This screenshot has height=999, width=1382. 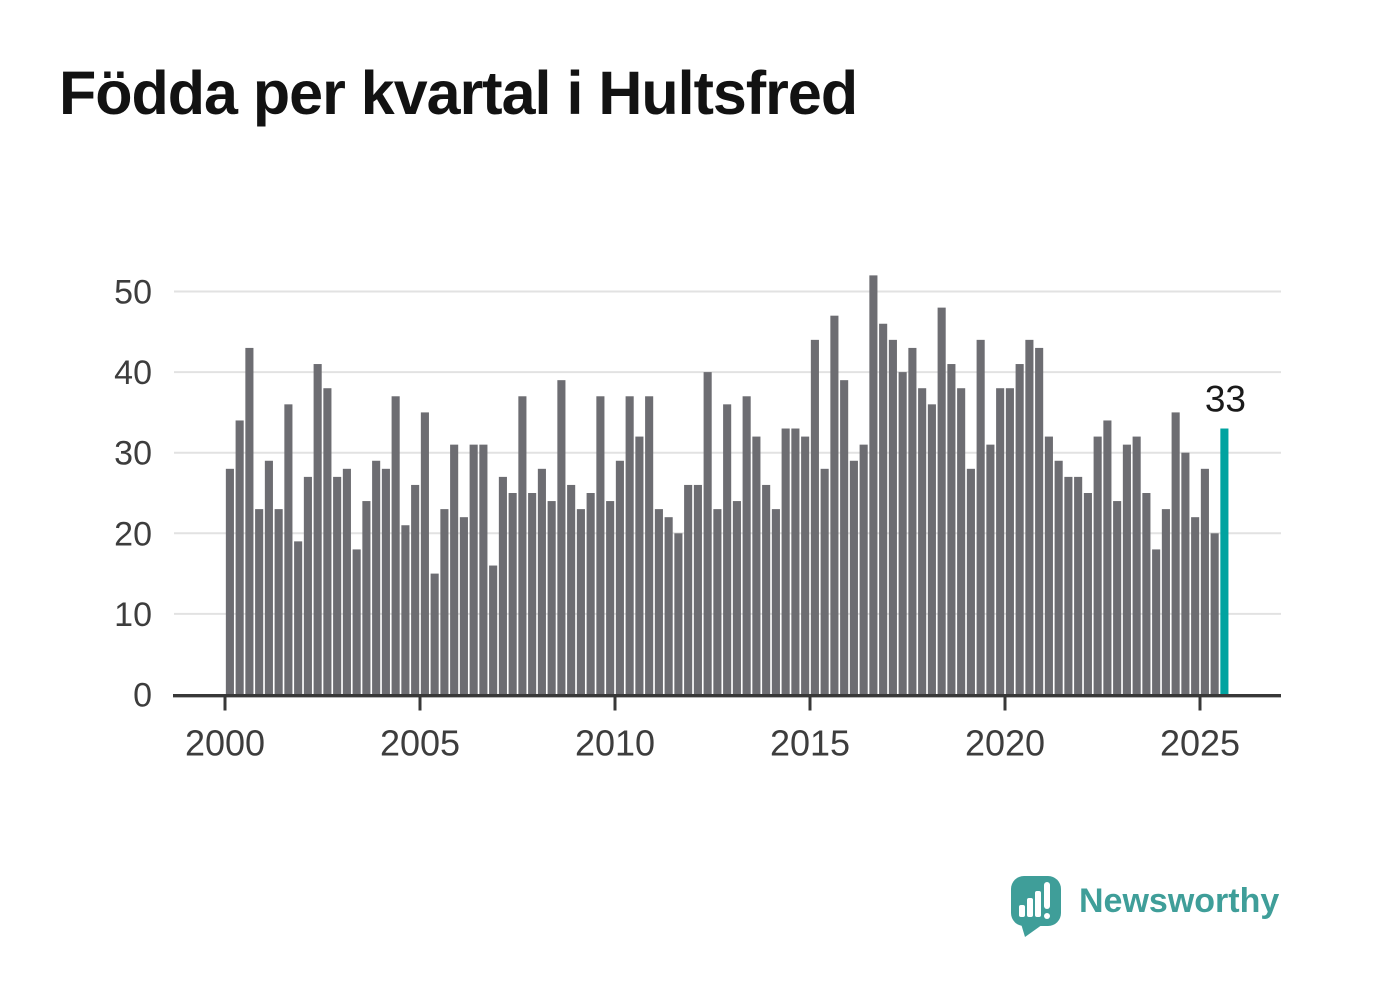 I want to click on bar-2000-q3, so click(x=249, y=521).